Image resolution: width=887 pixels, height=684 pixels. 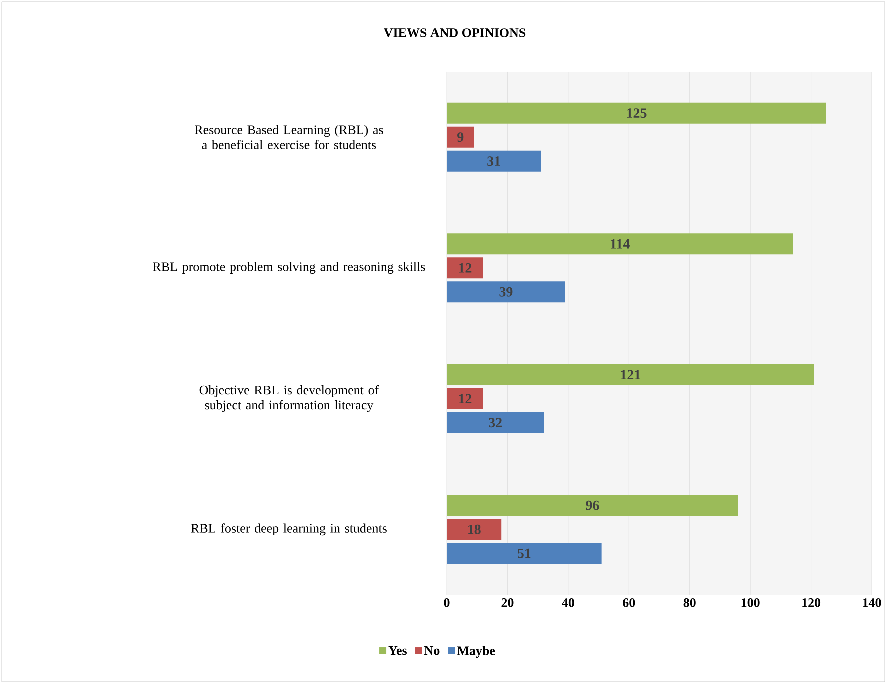 What do you see at coordinates (447, 603) in the screenshot?
I see `x-tick-label: 0` at bounding box center [447, 603].